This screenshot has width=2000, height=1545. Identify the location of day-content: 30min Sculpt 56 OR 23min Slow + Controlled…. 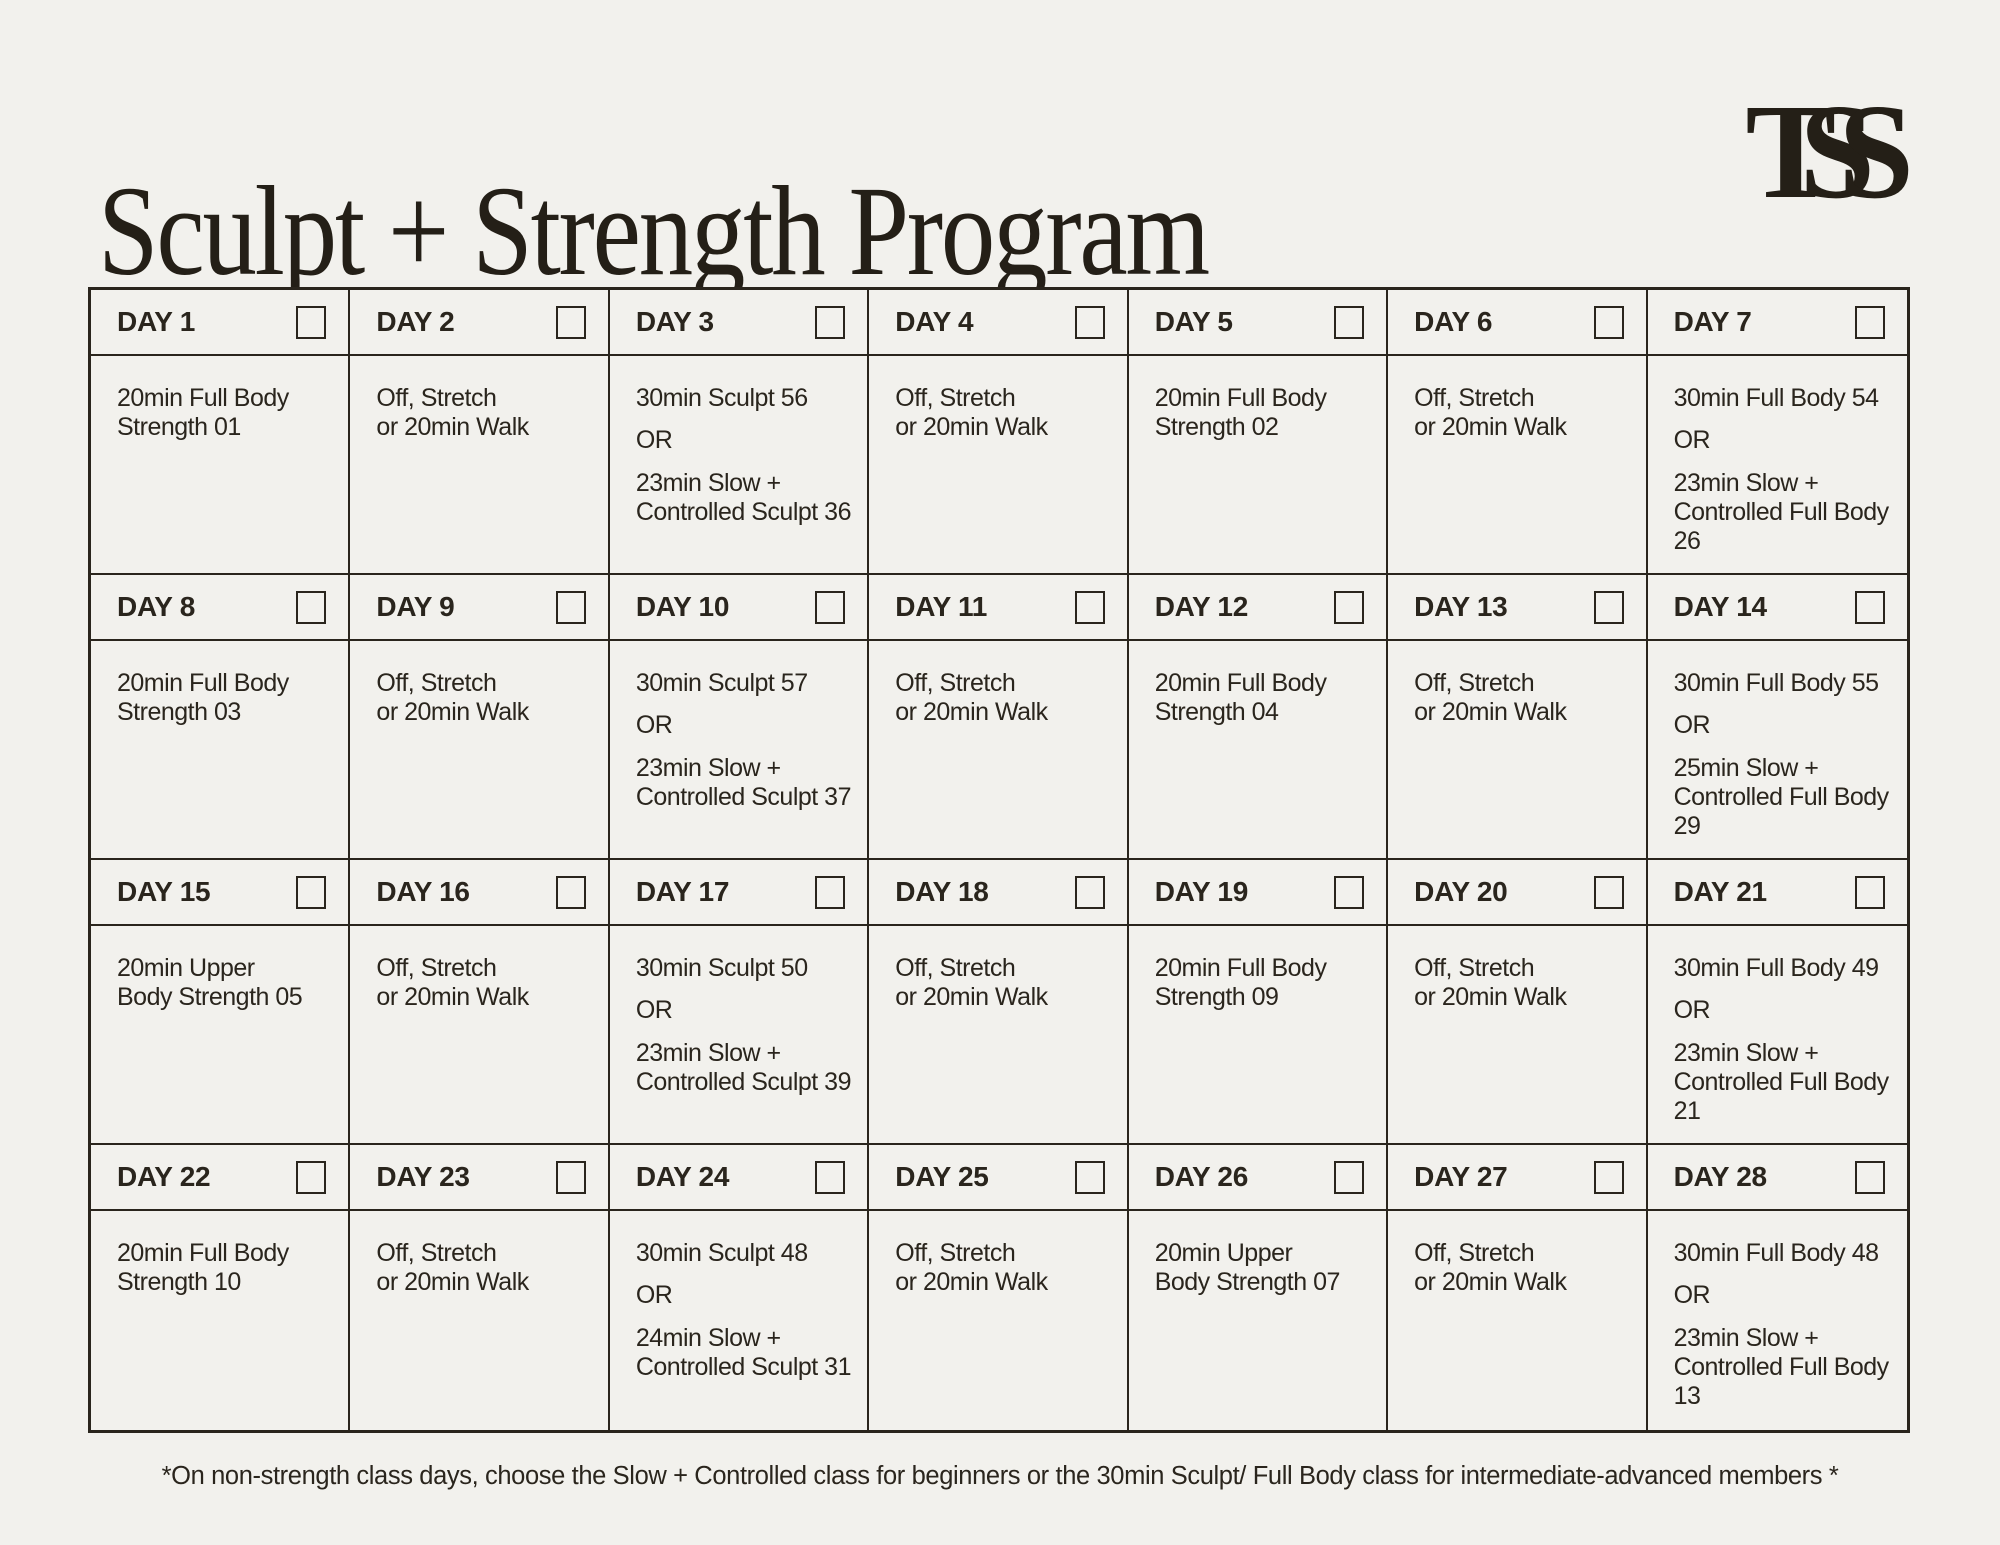
(739, 465).